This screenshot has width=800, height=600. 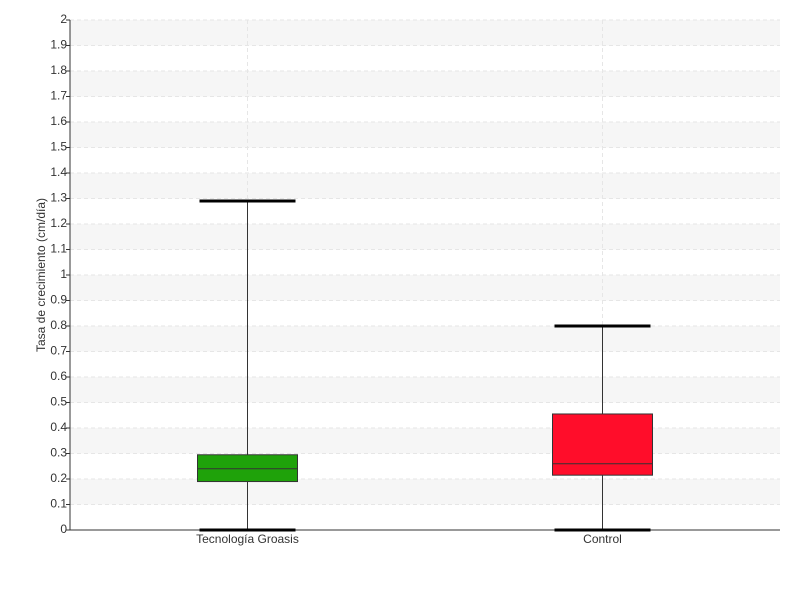 I want to click on y-tick-label: 0.1, so click(x=58, y=504).